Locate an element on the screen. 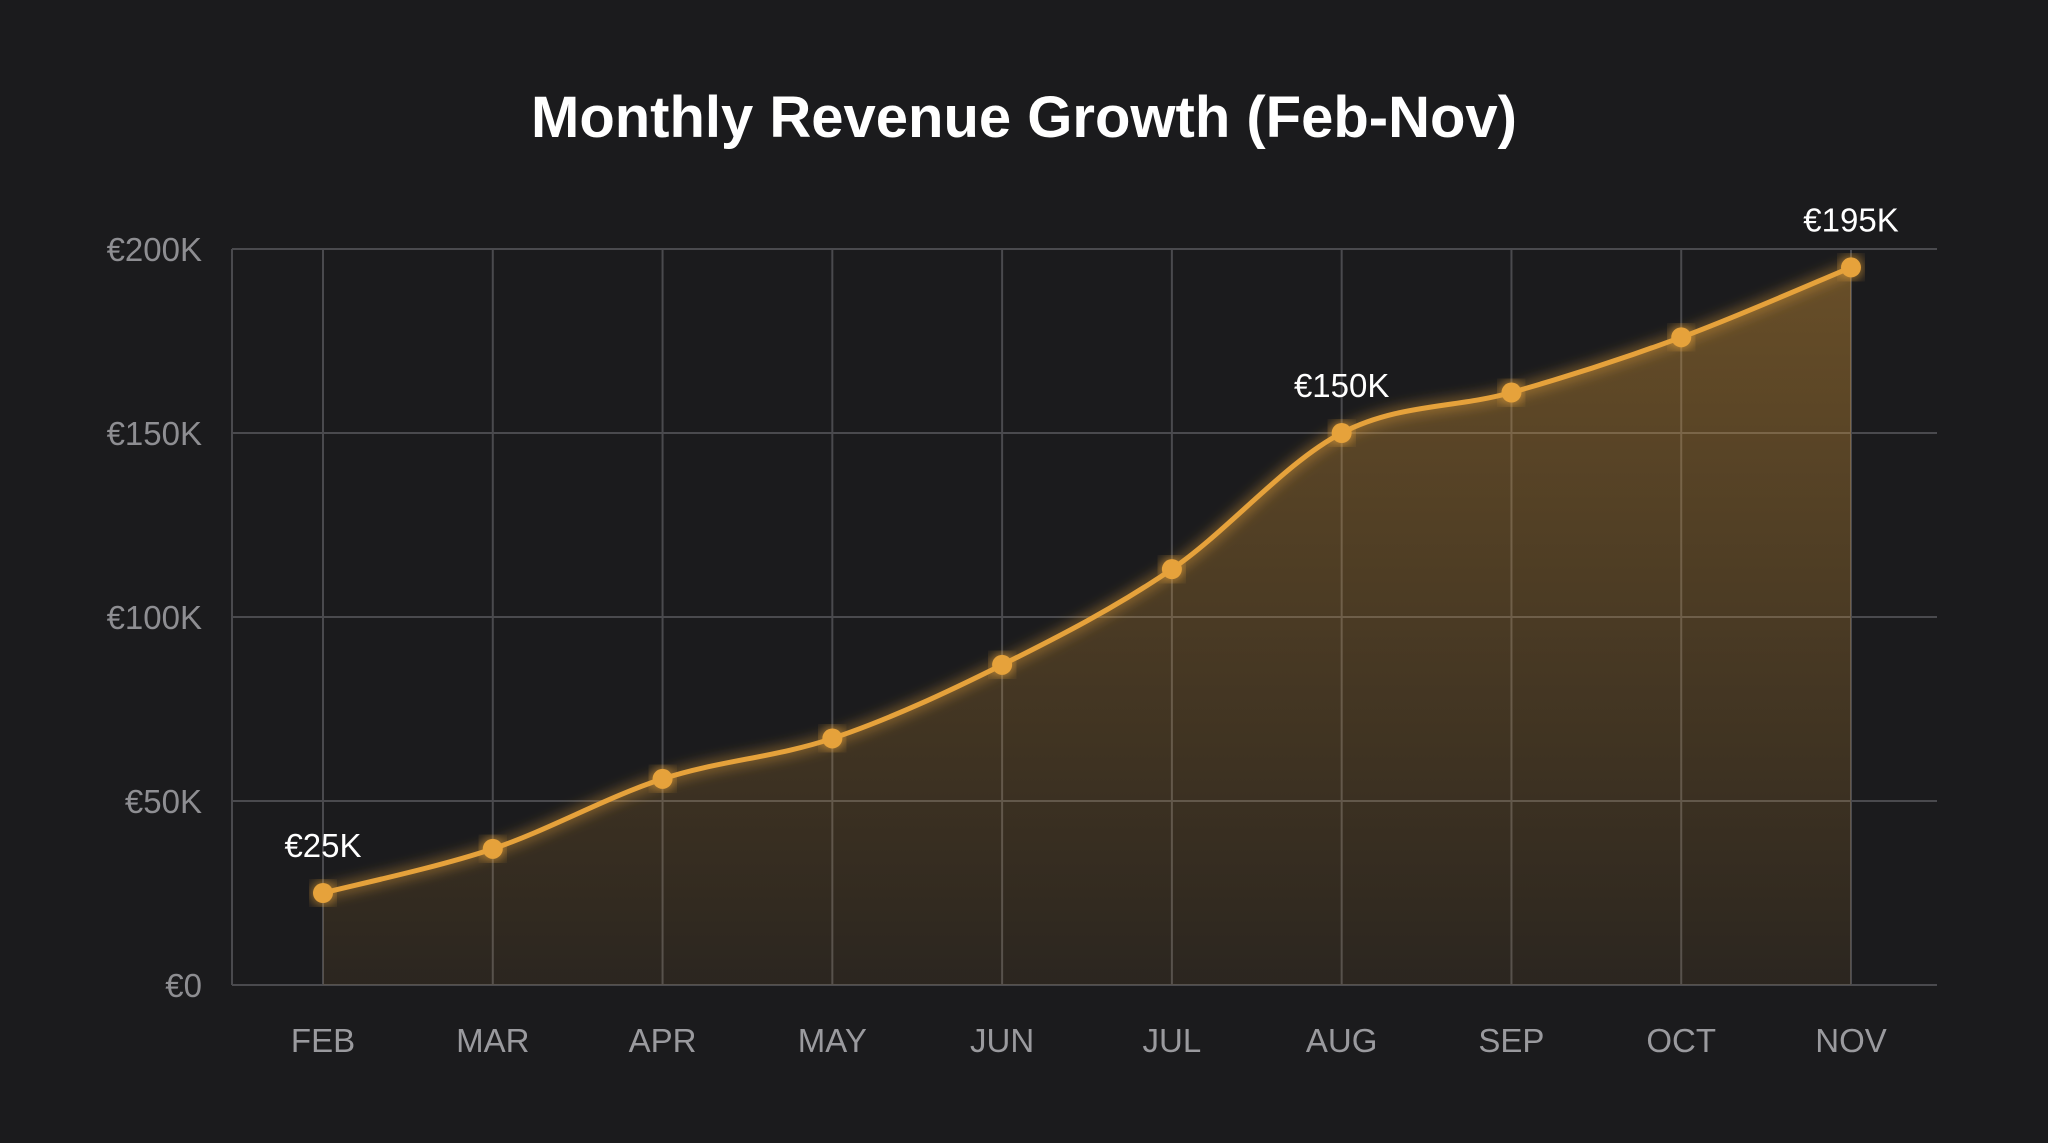 Image resolution: width=2048 pixels, height=1143 pixels. y-tick-label: €50K is located at coordinates (163, 801).